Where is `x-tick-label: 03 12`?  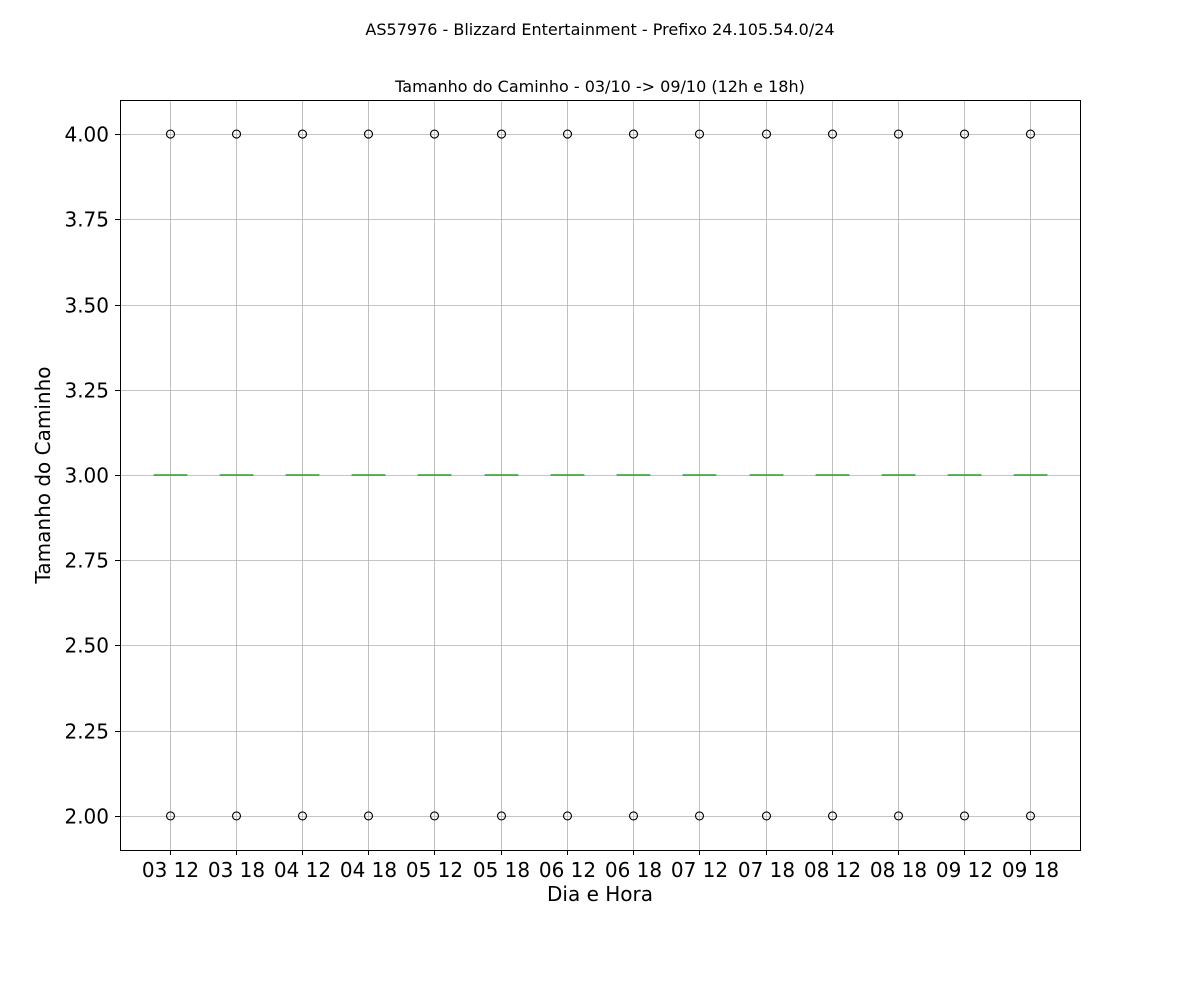
x-tick-label: 03 12 is located at coordinates (170, 870).